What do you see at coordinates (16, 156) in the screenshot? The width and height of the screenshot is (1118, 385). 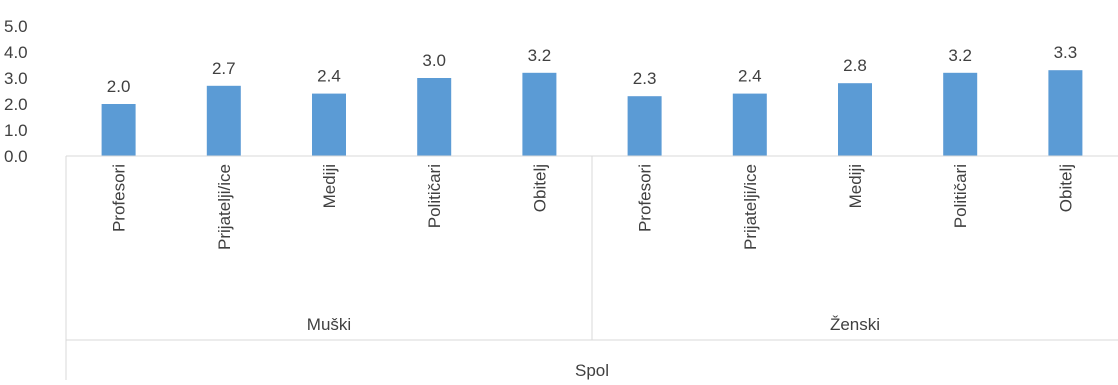 I see `y-tick-label: 0.0` at bounding box center [16, 156].